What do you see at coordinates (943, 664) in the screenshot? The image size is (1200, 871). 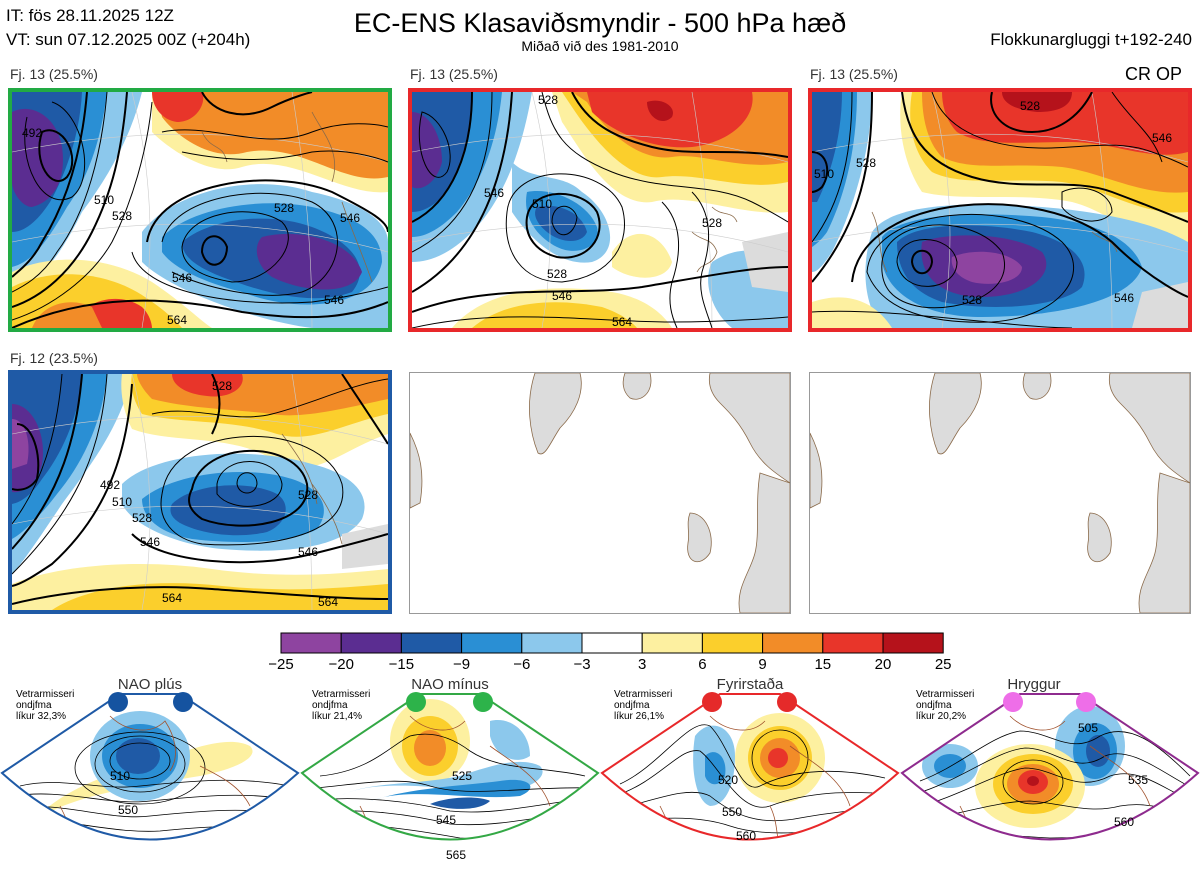 I see `colorbar-tick-label: 25` at bounding box center [943, 664].